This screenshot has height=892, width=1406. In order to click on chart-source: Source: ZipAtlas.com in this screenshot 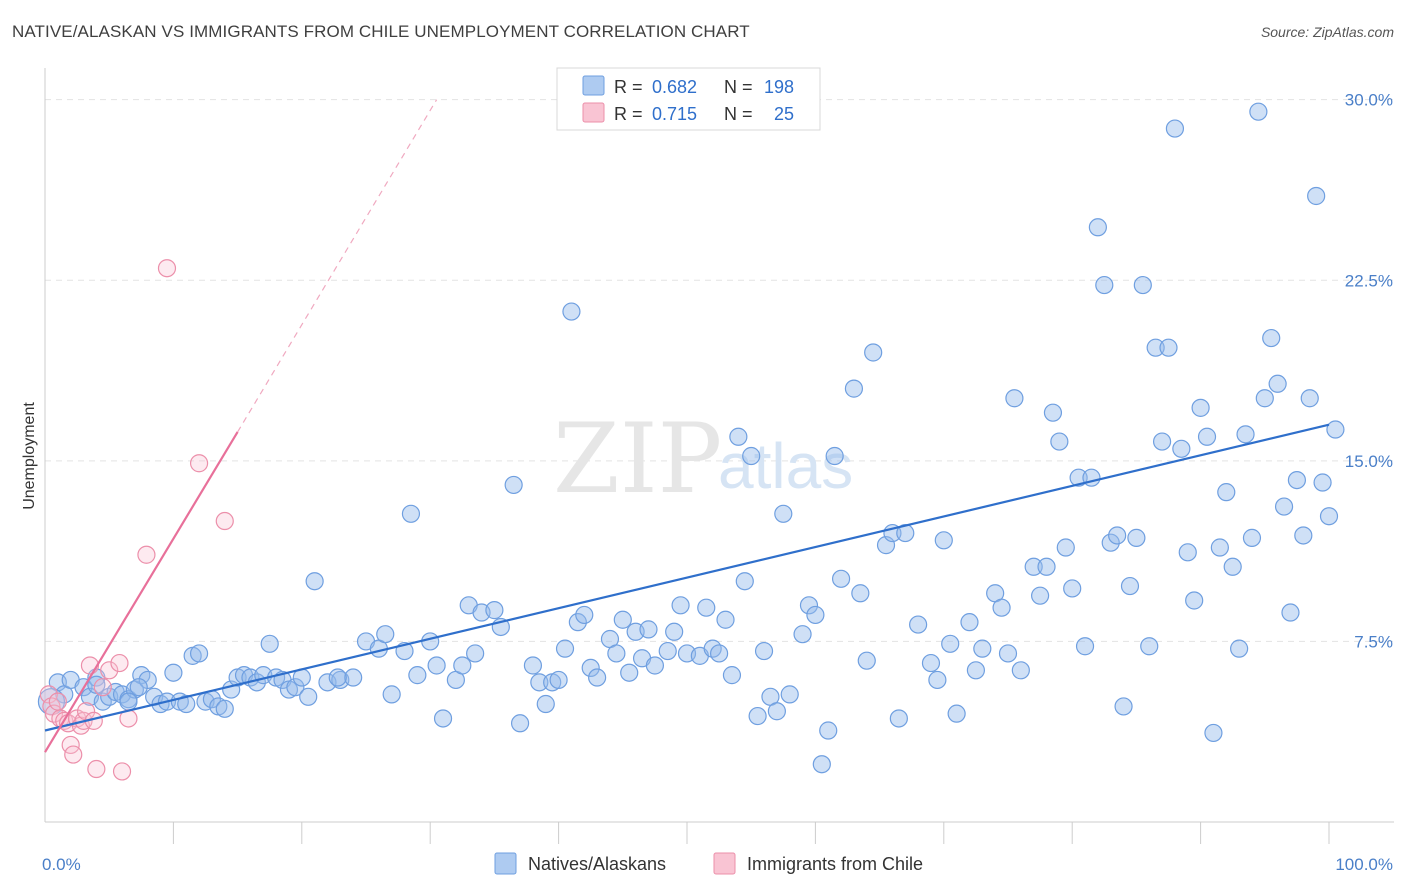, I will do `click(1327, 32)`.